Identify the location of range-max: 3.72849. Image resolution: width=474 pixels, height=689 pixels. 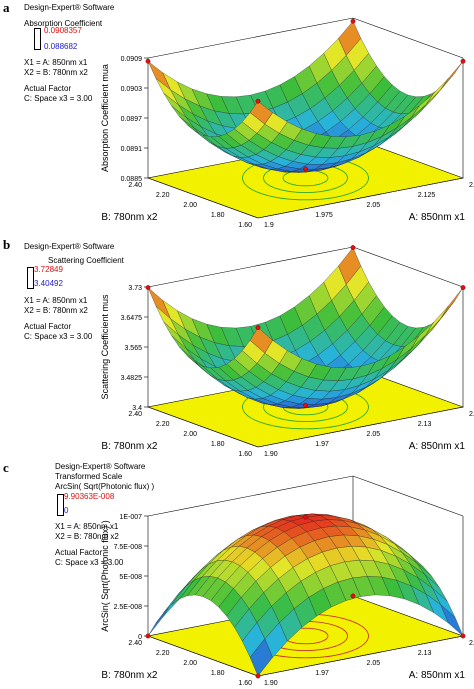
(48, 269).